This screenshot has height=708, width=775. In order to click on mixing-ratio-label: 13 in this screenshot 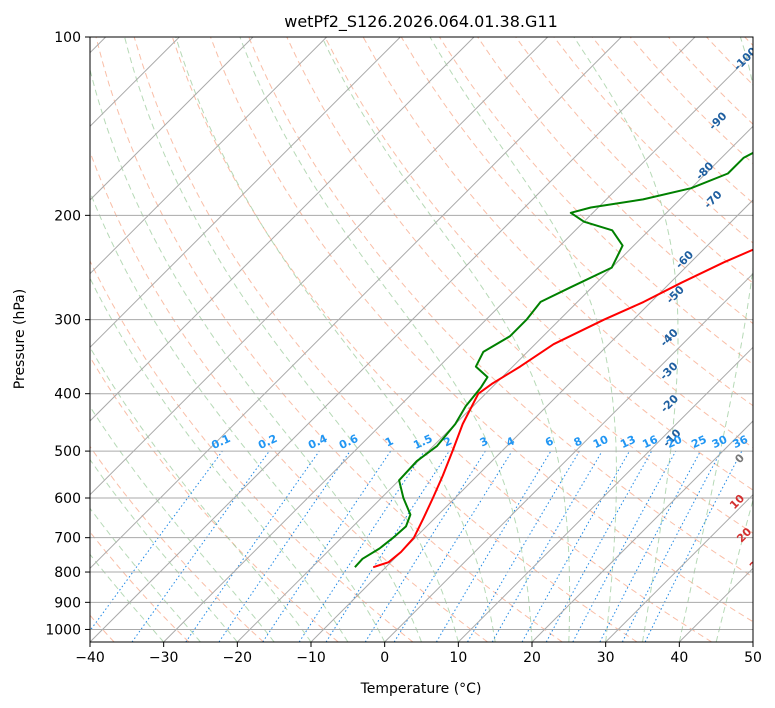, I will do `click(627, 442)`.